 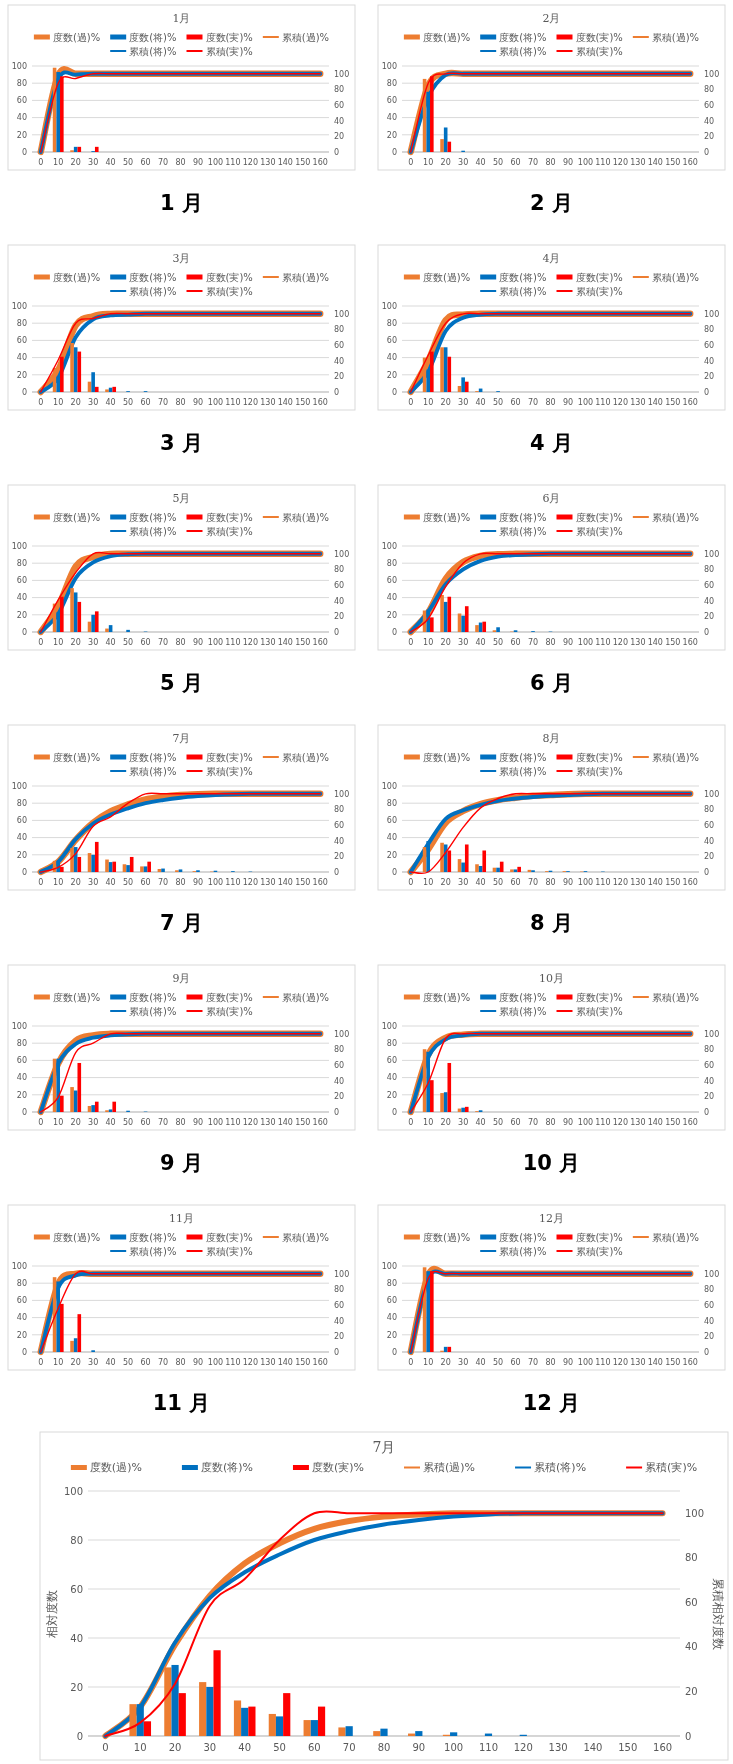 What do you see at coordinates (181, 443) in the screenshot?
I see `text: 3 月` at bounding box center [181, 443].